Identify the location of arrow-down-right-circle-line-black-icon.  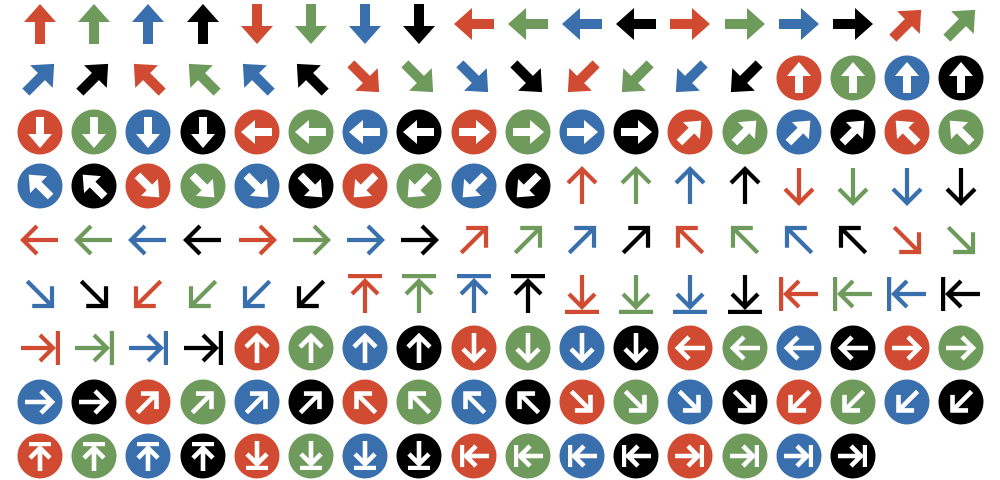
(745, 402).